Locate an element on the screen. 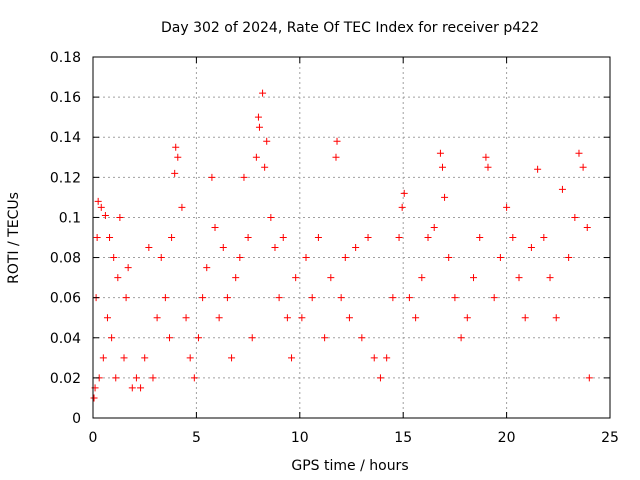 Image resolution: width=640 pixels, height=480 pixels. x-tick-label: 5 is located at coordinates (196, 438).